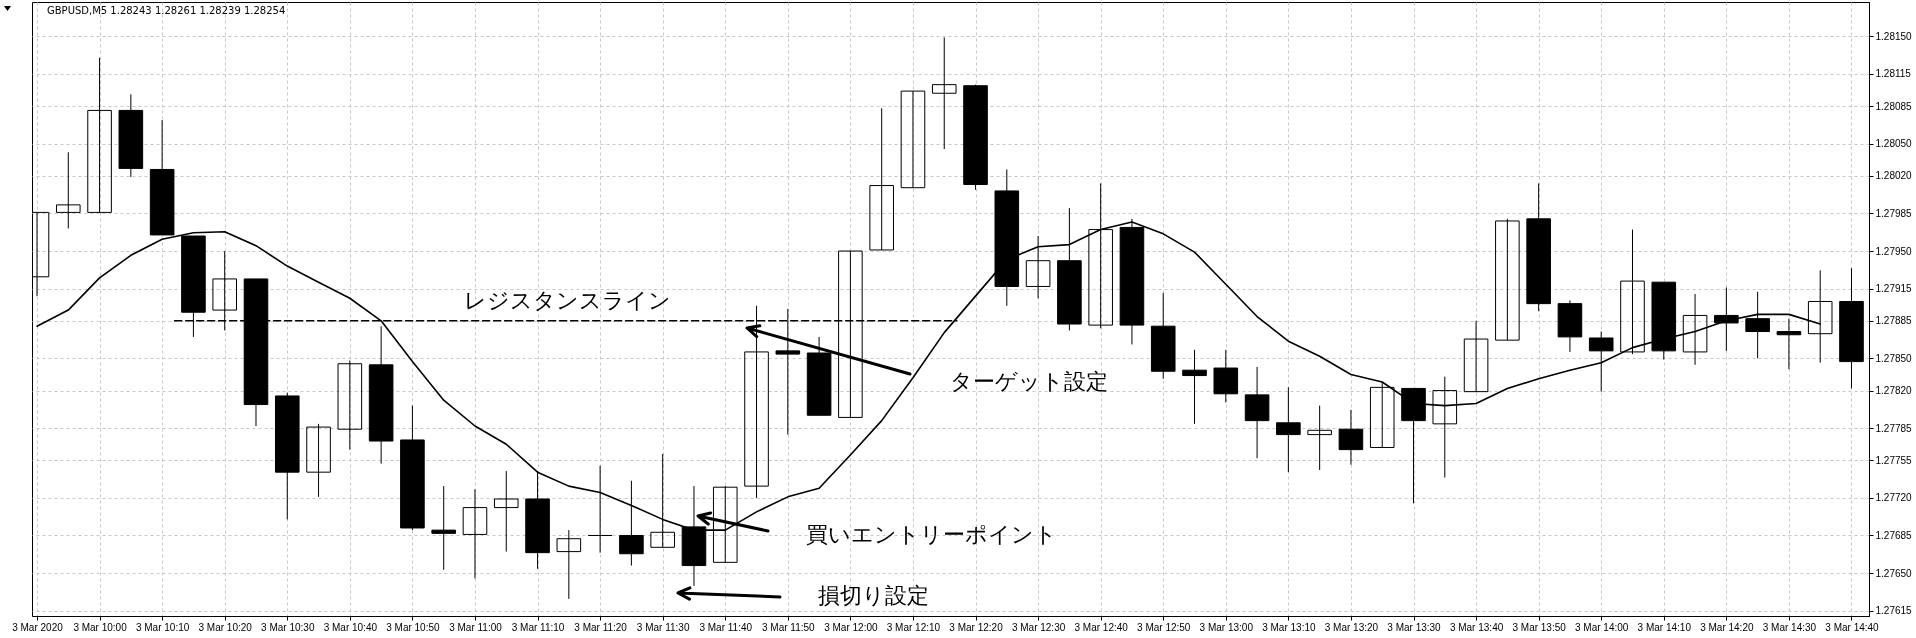 The image size is (1916, 638). Describe the element at coordinates (1894, 36) in the screenshot. I see `y-tick-label: 1.28150` at that location.